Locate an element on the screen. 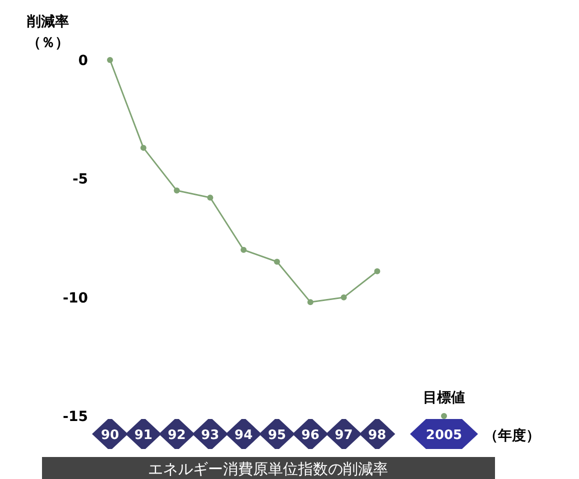 The width and height of the screenshot is (579, 479). tick-label: 96 is located at coordinates (310, 434).